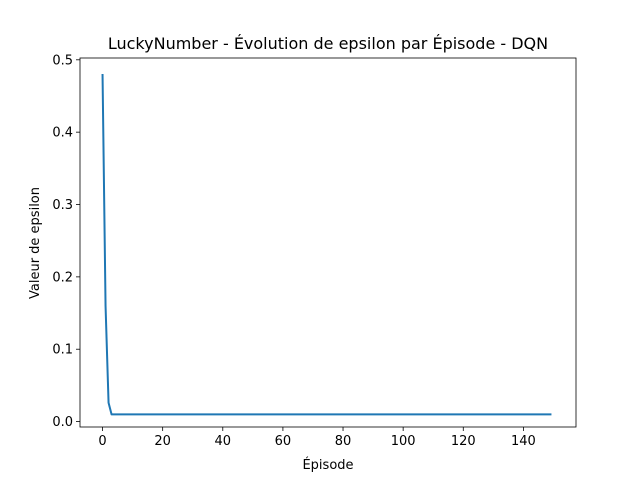 Image resolution: width=640 pixels, height=480 pixels. I want to click on y-tick-label: 0.3, so click(62, 205).